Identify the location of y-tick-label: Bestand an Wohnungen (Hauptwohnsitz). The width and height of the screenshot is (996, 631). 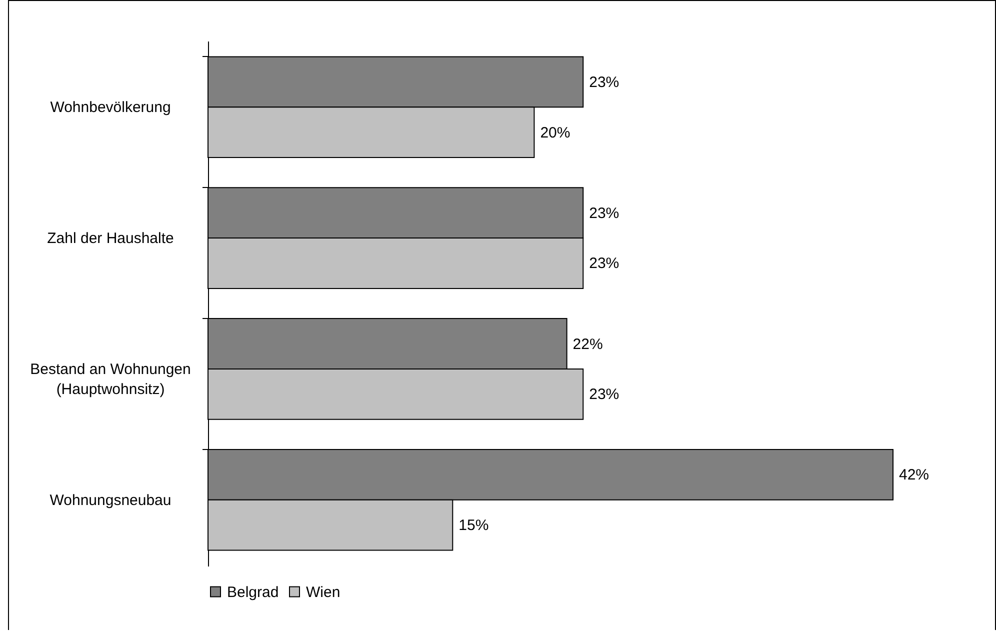
(110, 379).